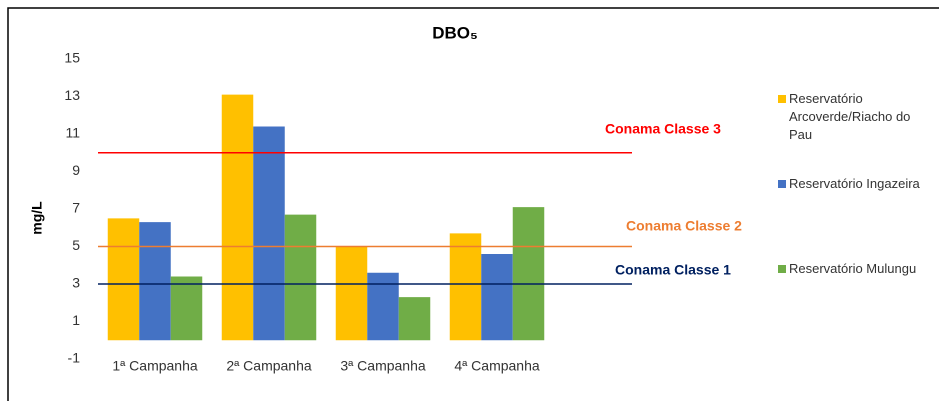 The image size is (939, 401). I want to click on y-tick-label: 15, so click(72, 58).